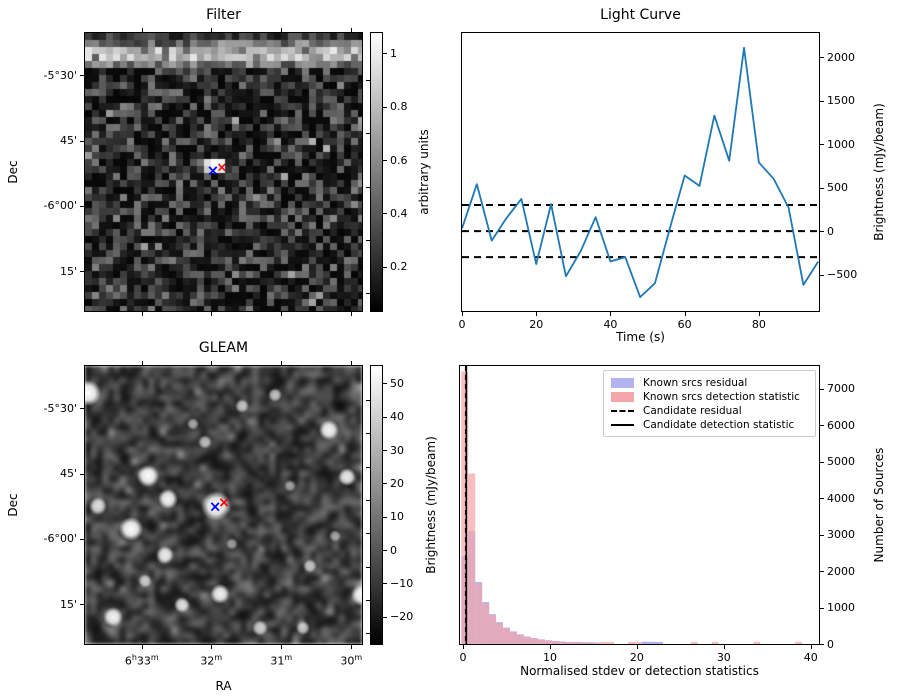  What do you see at coordinates (721, 396) in the screenshot?
I see `legend-label: Known srcs detection statistic` at bounding box center [721, 396].